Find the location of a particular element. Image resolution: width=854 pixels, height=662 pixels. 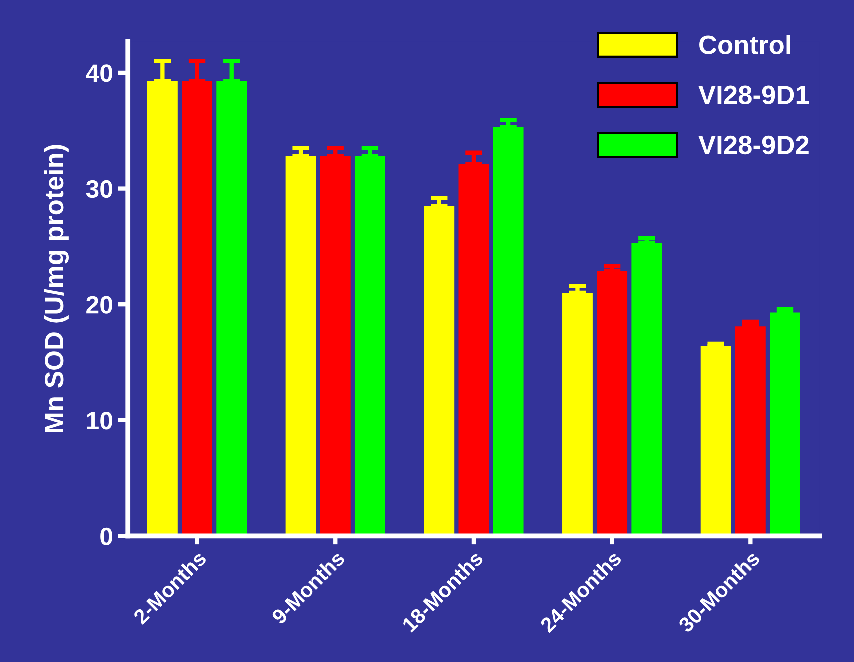

y-tick-label: 40 is located at coordinates (99, 73).